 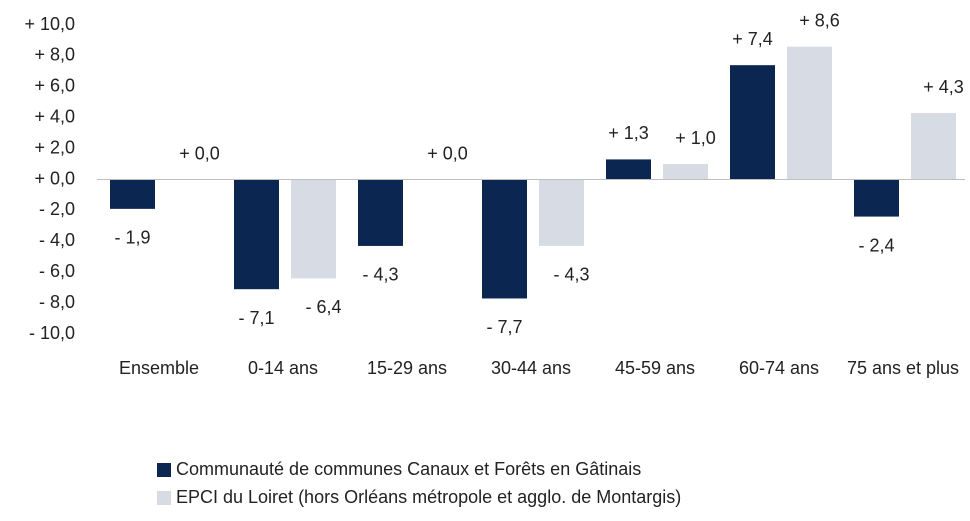 What do you see at coordinates (531, 368) in the screenshot?
I see `x-tick-label: 30-44 ans` at bounding box center [531, 368].